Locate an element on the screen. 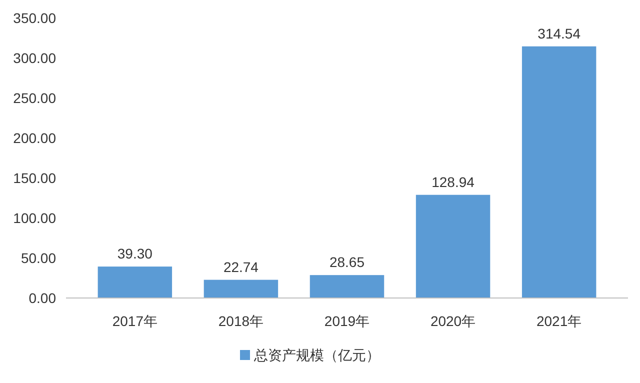 This screenshot has width=640, height=383. y-tick-label: 50.00 is located at coordinates (38, 258).